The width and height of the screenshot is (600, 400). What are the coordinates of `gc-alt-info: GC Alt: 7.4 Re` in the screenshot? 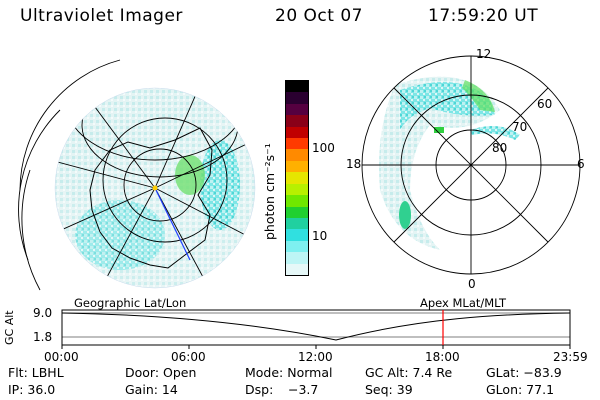 It's located at (409, 372).